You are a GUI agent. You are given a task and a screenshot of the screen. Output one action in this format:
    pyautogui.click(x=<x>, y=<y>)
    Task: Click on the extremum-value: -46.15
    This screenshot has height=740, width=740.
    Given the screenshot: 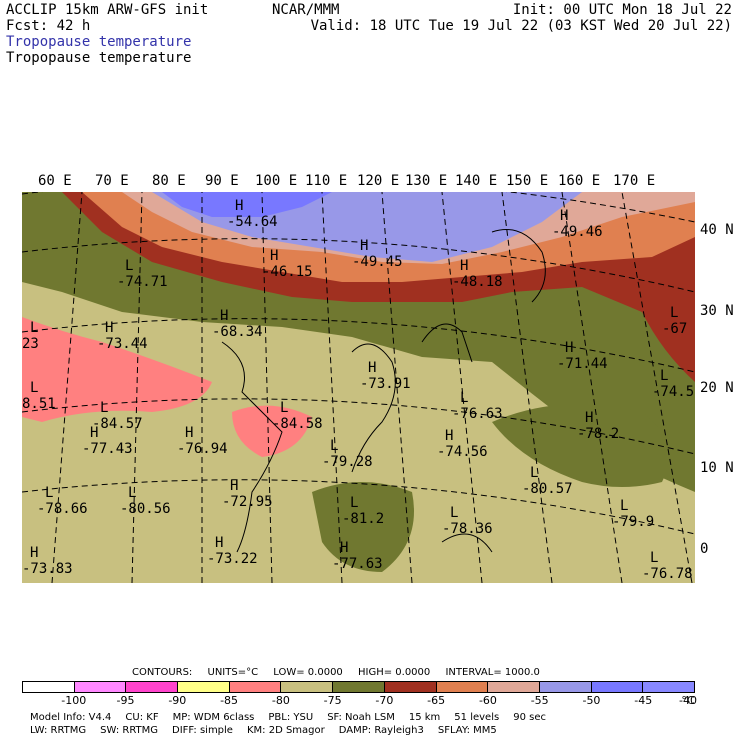 What is the action you would take?
    pyautogui.click(x=287, y=272)
    